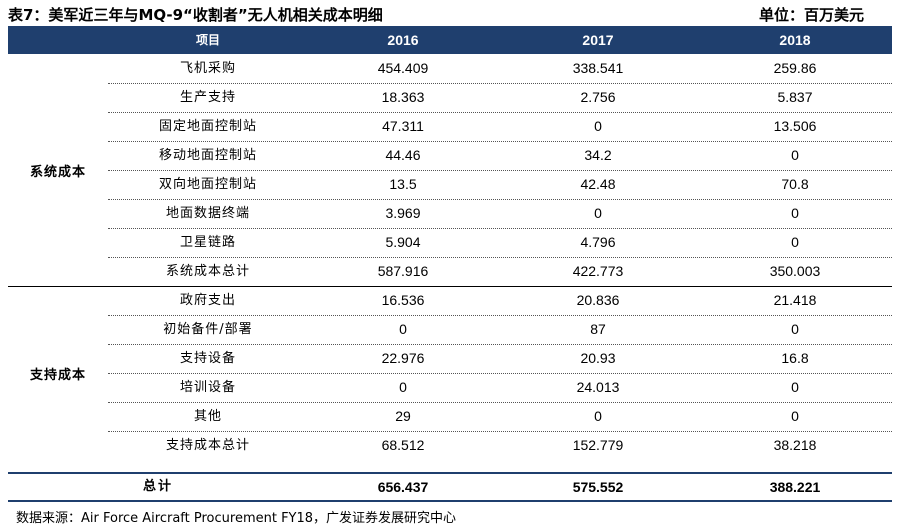 The image size is (900, 527). I want to click on table-row: 初始备件/部署 0 87 0, so click(450, 329).